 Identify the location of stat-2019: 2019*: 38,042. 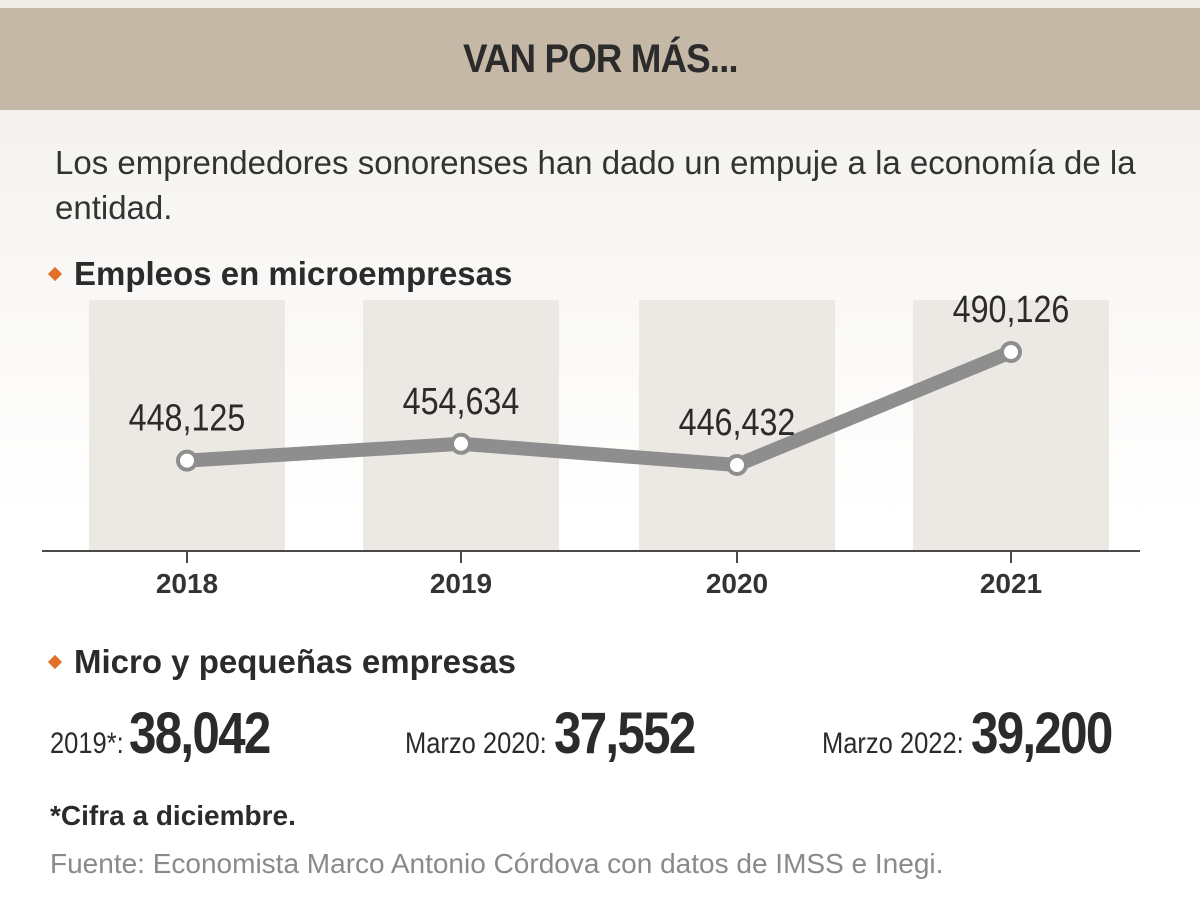
(172, 733).